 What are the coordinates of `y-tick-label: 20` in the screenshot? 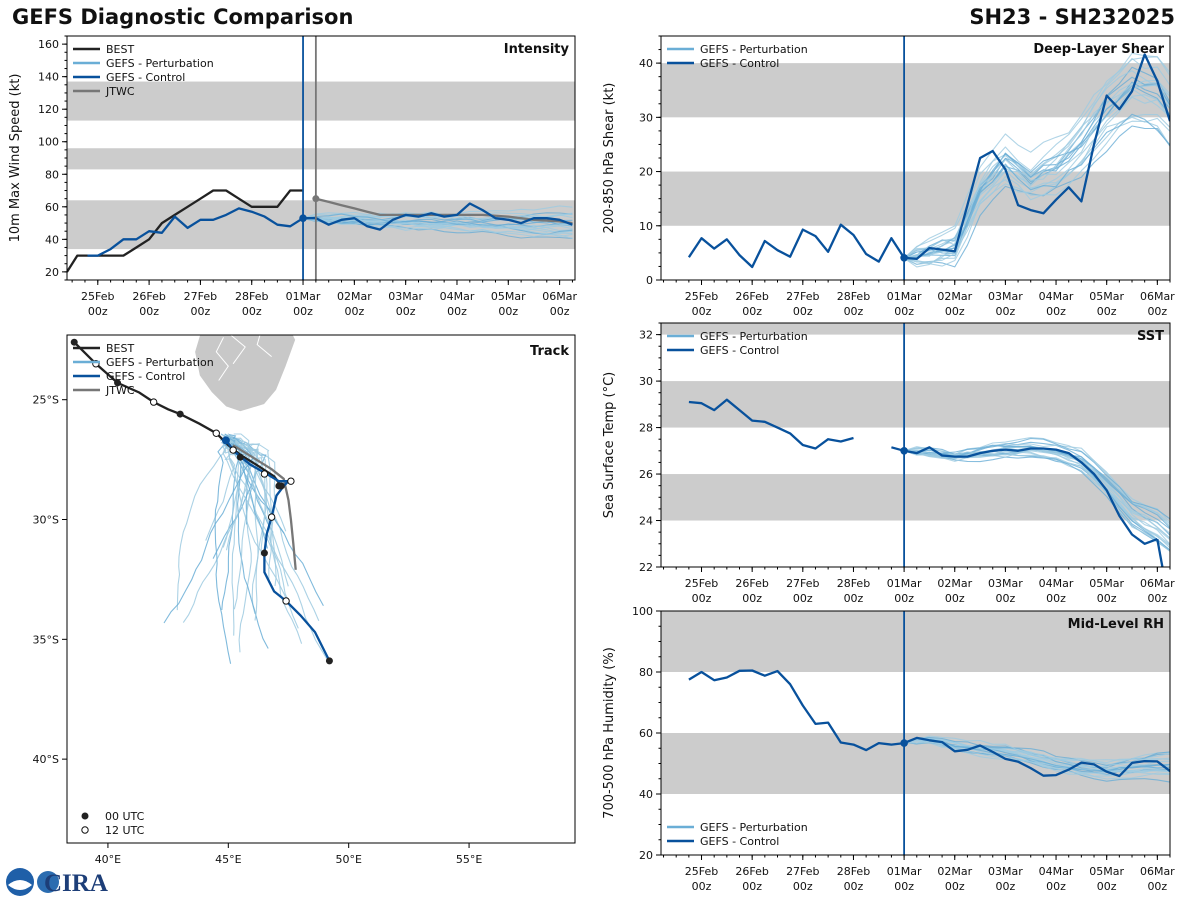 It's located at (52, 272).